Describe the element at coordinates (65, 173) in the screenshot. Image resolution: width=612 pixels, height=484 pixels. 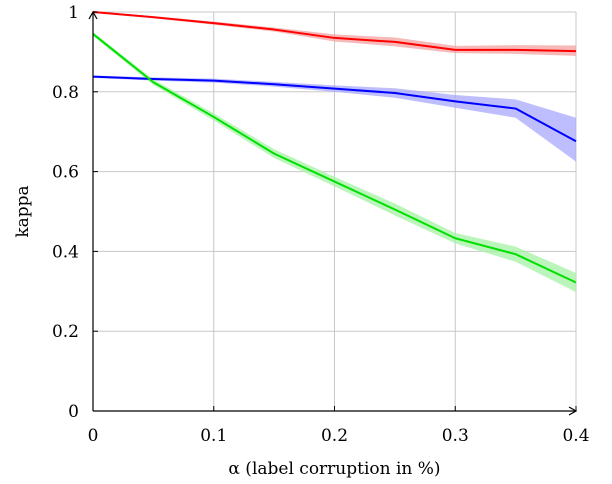
I see `y-tick-label: 0.6` at that location.